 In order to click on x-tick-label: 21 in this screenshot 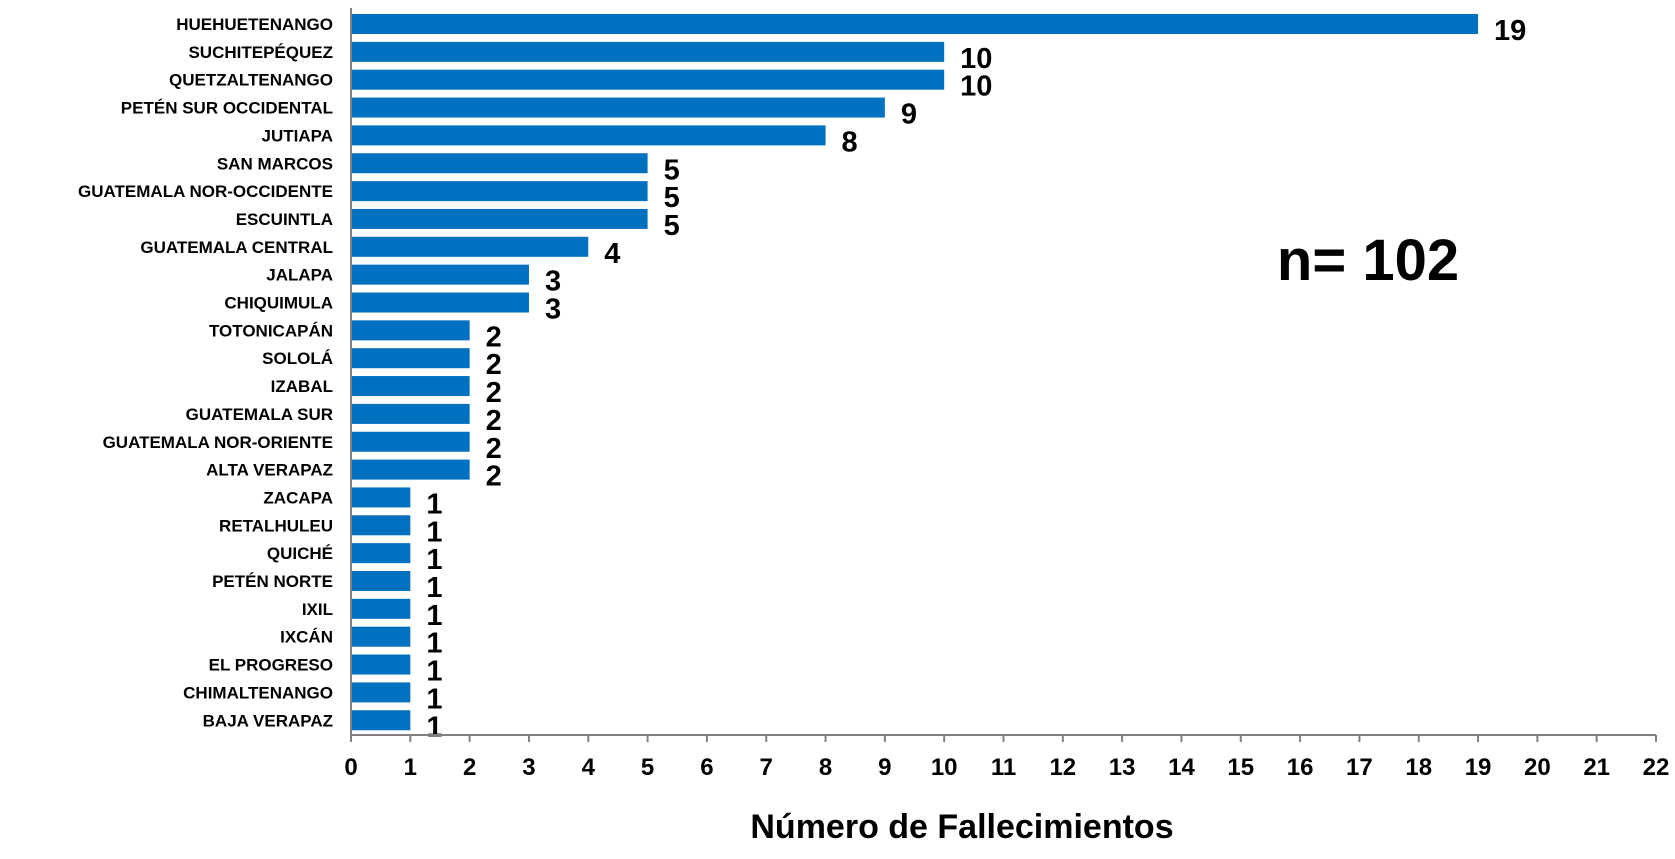, I will do `click(1596, 767)`.